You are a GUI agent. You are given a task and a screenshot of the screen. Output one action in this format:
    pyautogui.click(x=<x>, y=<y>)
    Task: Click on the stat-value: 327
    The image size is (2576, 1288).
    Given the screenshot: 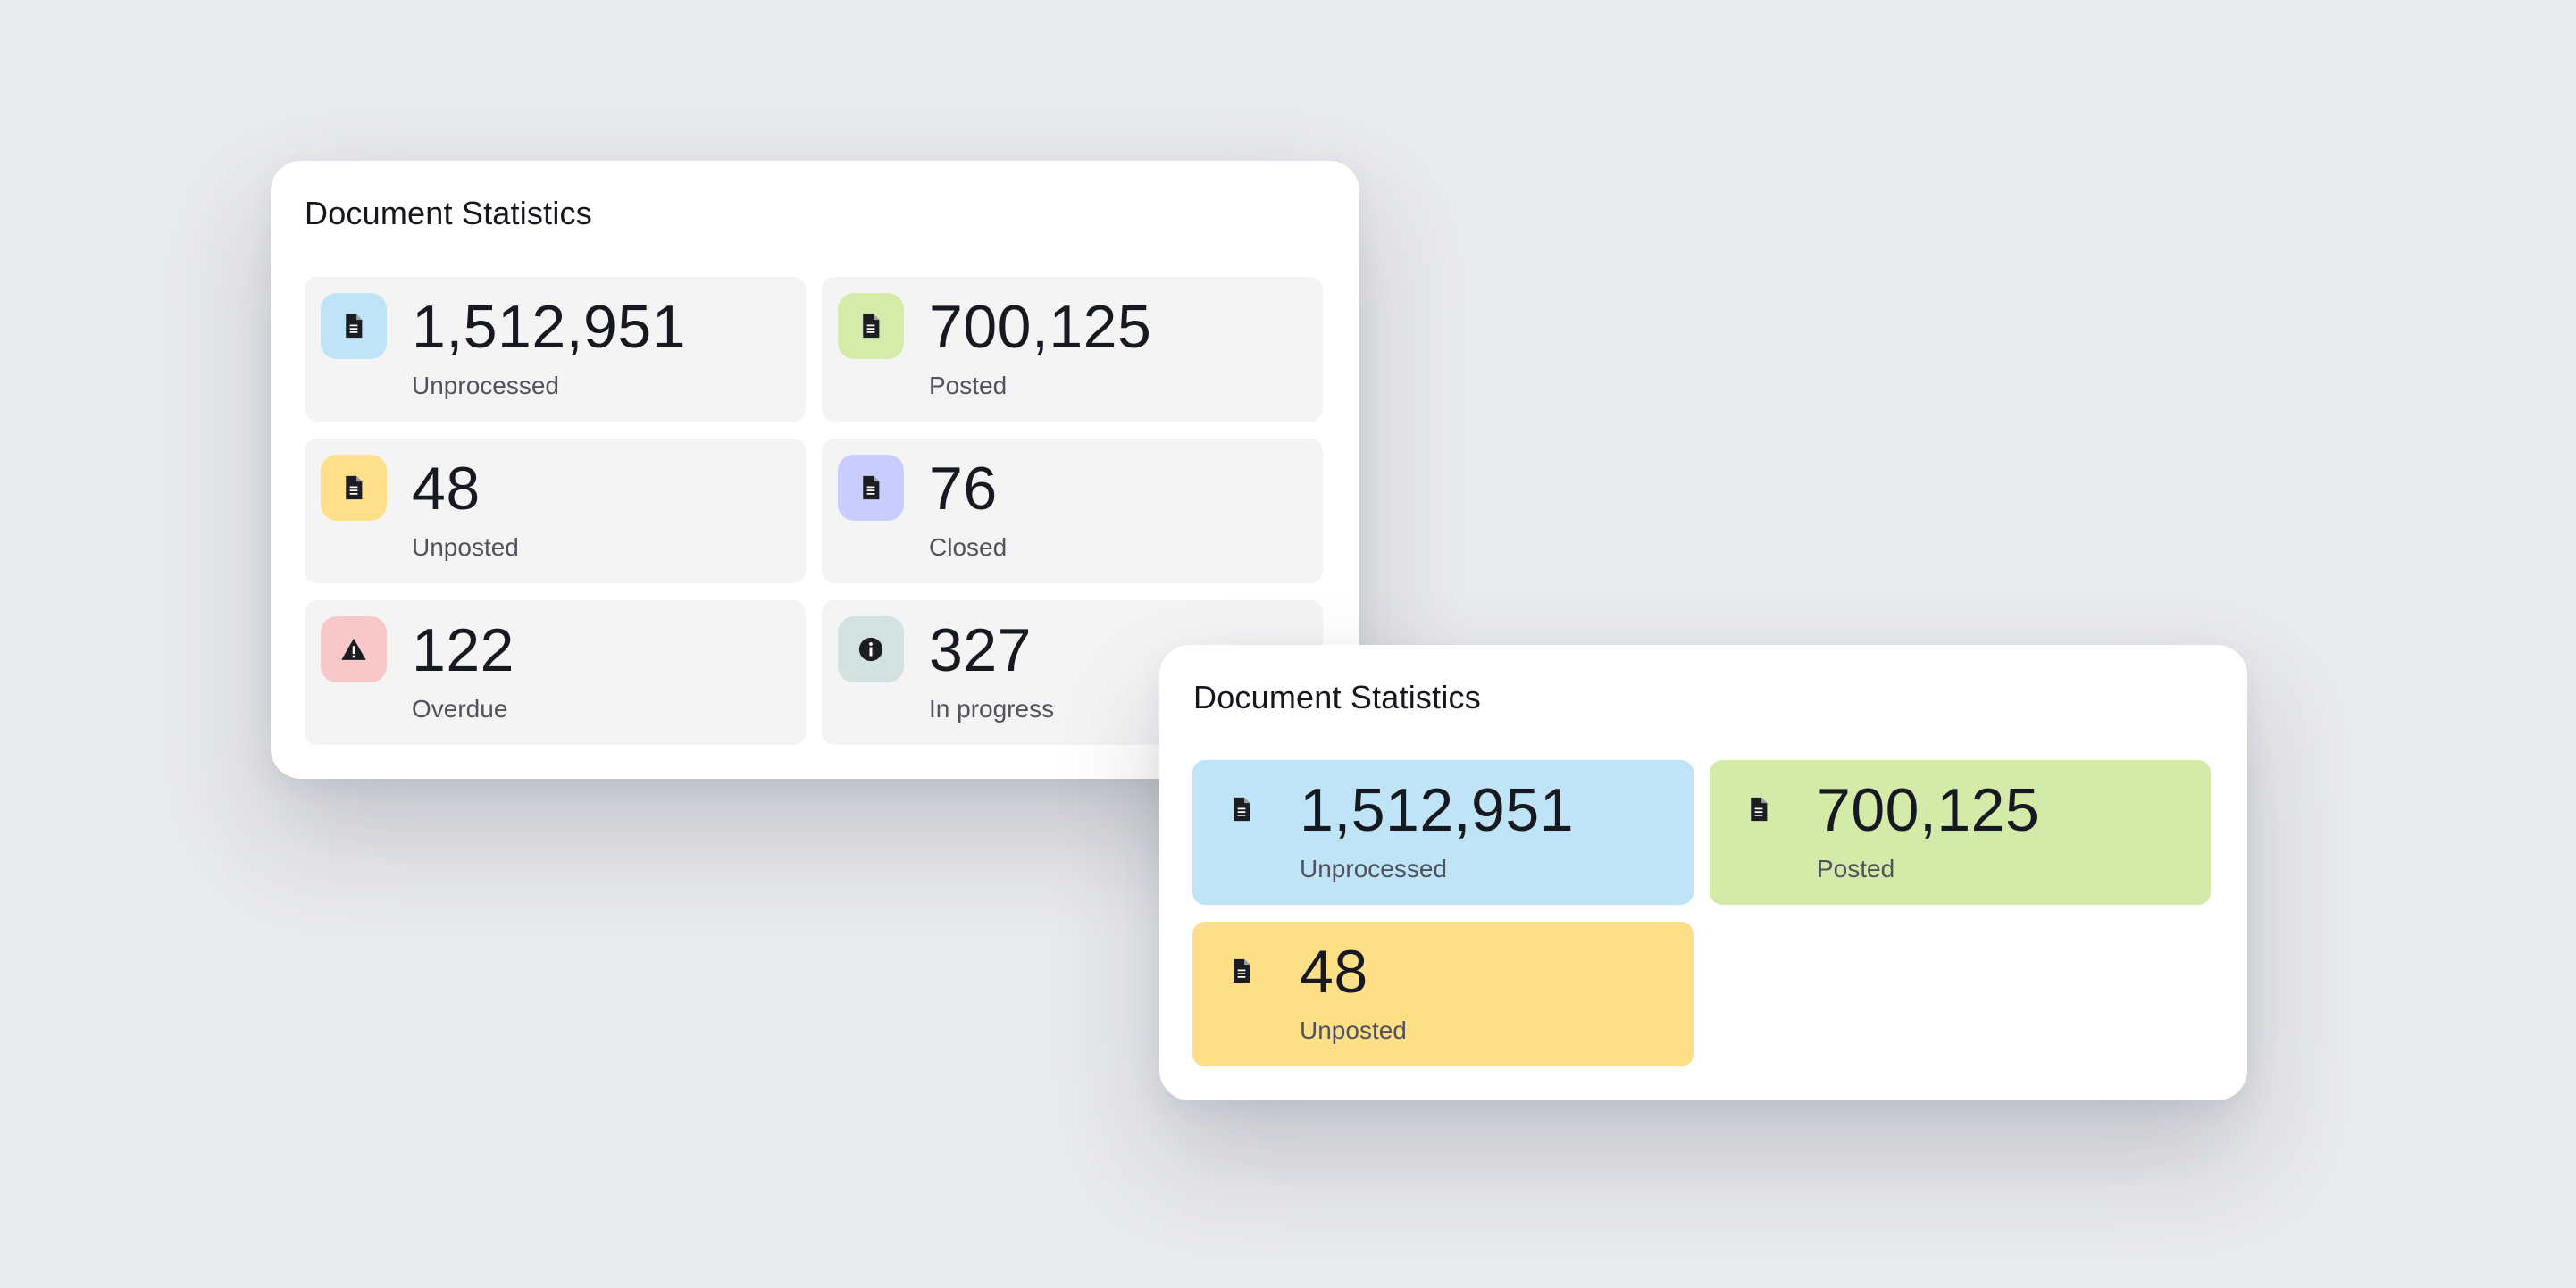 What is the action you would take?
    pyautogui.click(x=981, y=650)
    